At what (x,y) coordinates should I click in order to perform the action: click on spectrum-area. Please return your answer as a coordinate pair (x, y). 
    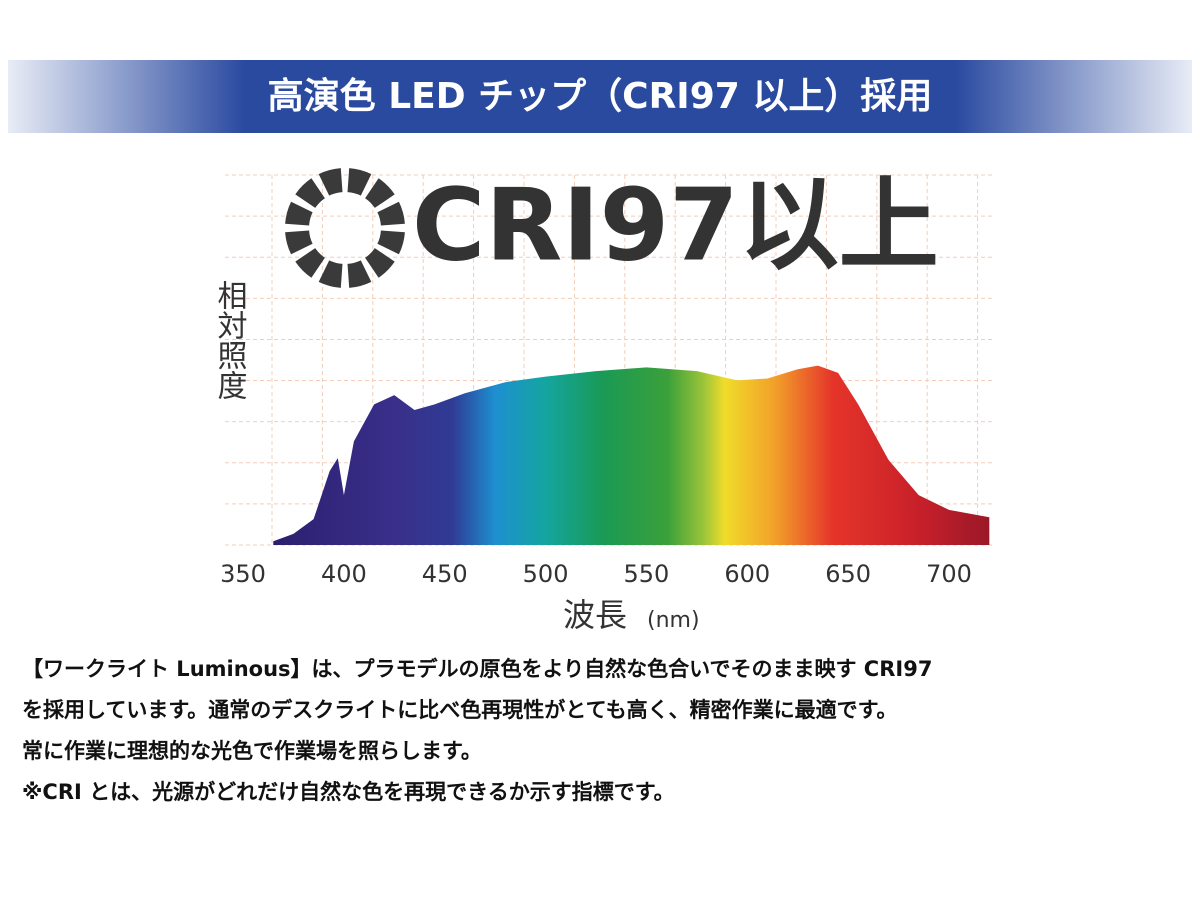
    Looking at the image, I should click on (631, 455).